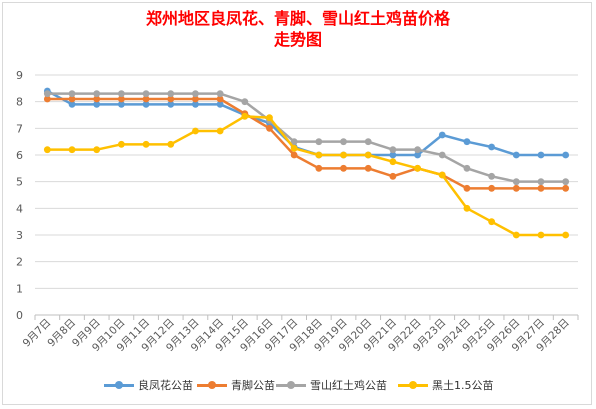 The width and height of the screenshot is (596, 409). Describe the element at coordinates (19, 262) in the screenshot. I see `y-tick-label: 2` at that location.